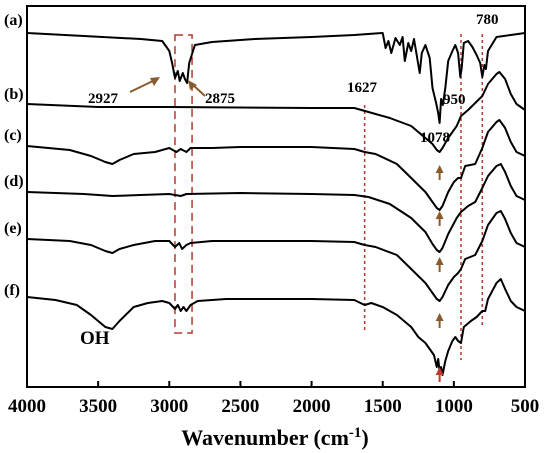  What do you see at coordinates (169, 406) in the screenshot?
I see `x-tick-label: 3000` at bounding box center [169, 406].